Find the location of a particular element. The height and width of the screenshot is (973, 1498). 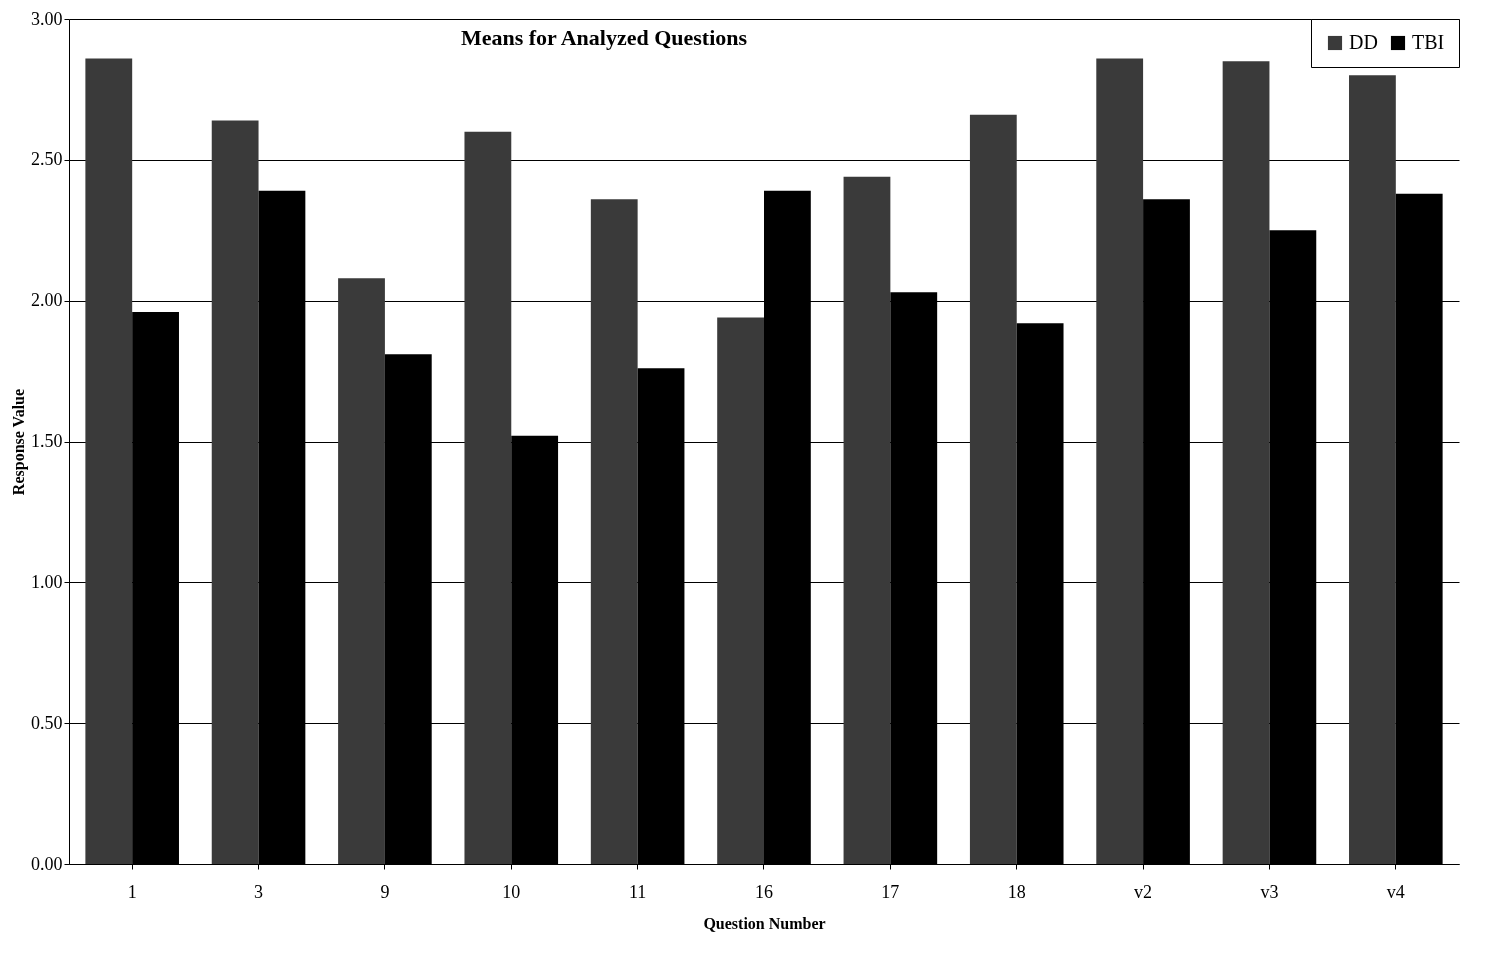

x-tick-label: 11 is located at coordinates (637, 891).